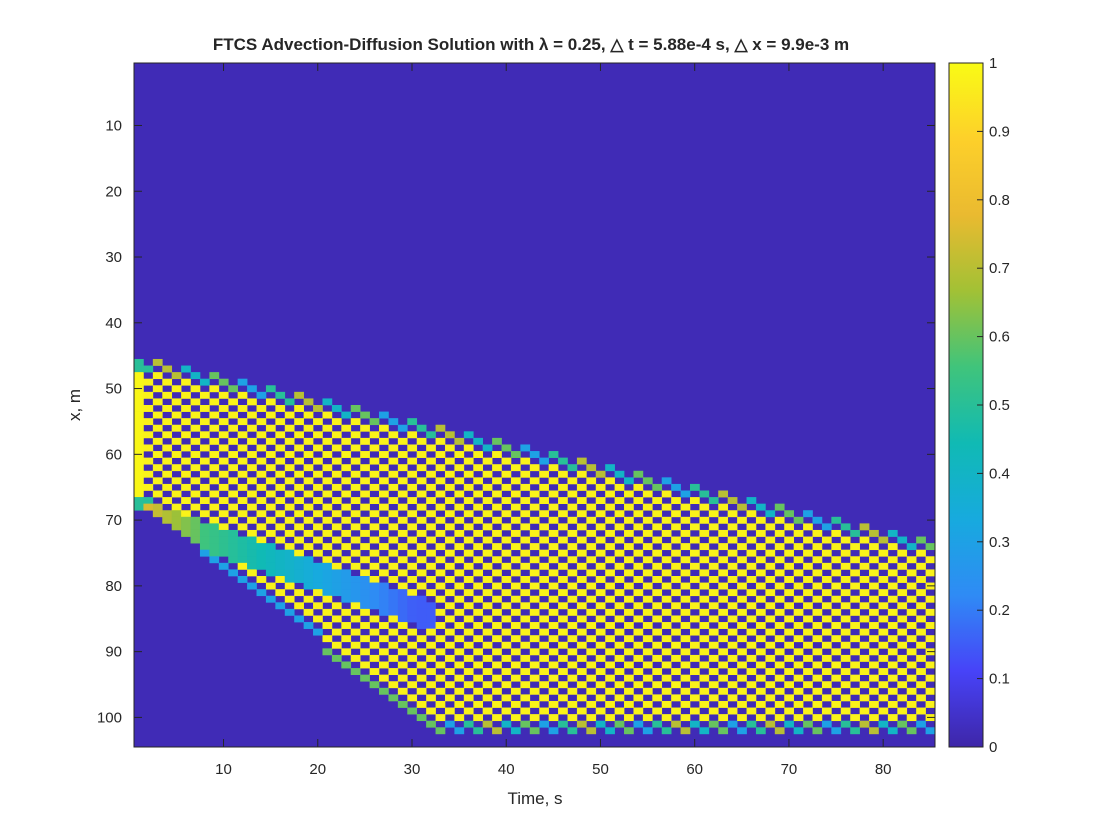 Image resolution: width=1120 pixels, height=840 pixels. What do you see at coordinates (74, 405) in the screenshot?
I see `y-axis-label: x, m` at bounding box center [74, 405].